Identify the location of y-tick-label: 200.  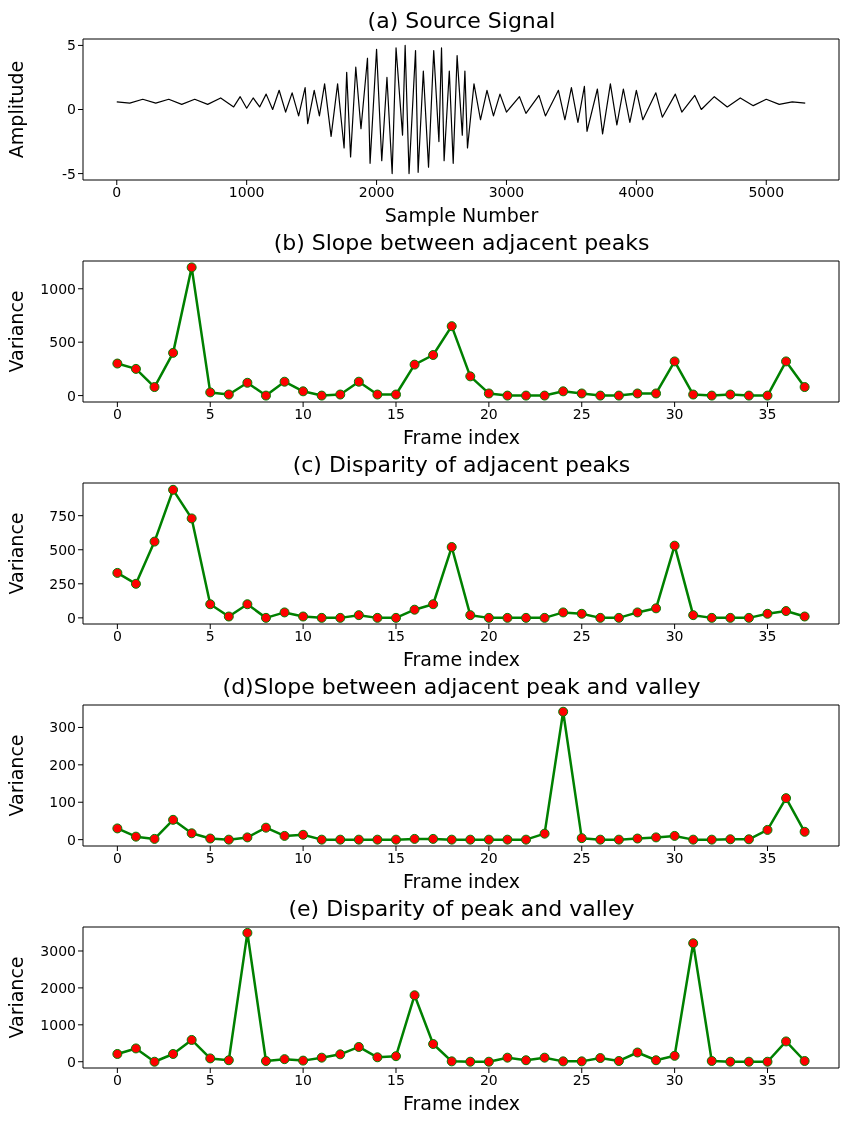
(62, 764).